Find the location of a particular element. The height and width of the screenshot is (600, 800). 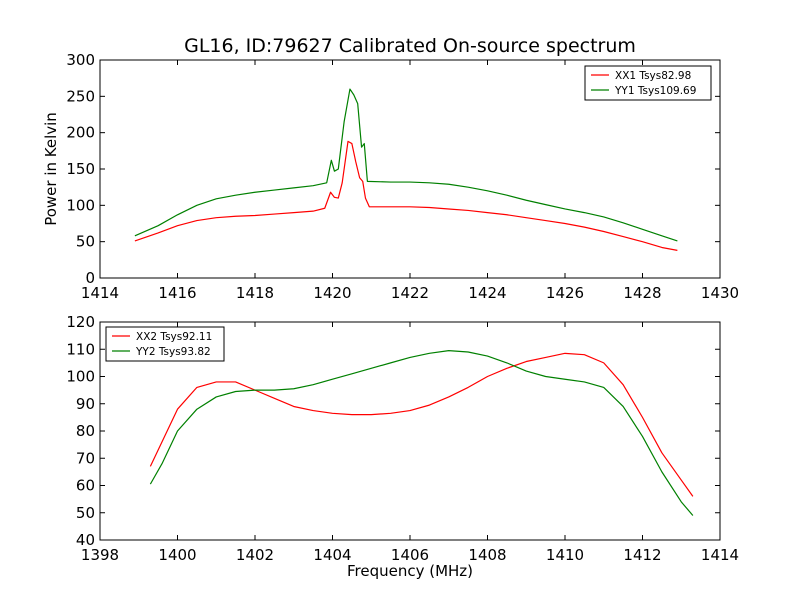

top-chart-legend-box is located at coordinates (648, 83).